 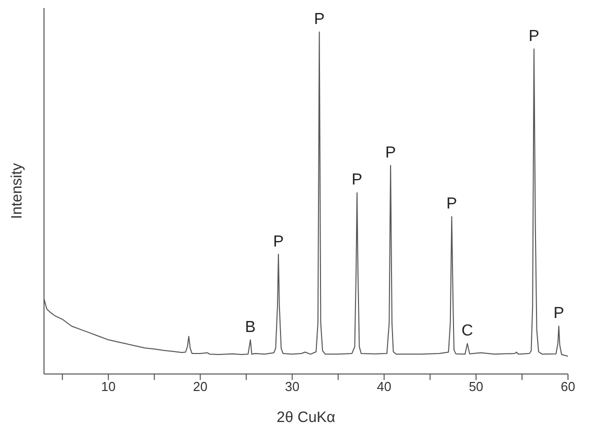 I want to click on x-axis-title: 2θ CuKα, so click(x=306, y=417).